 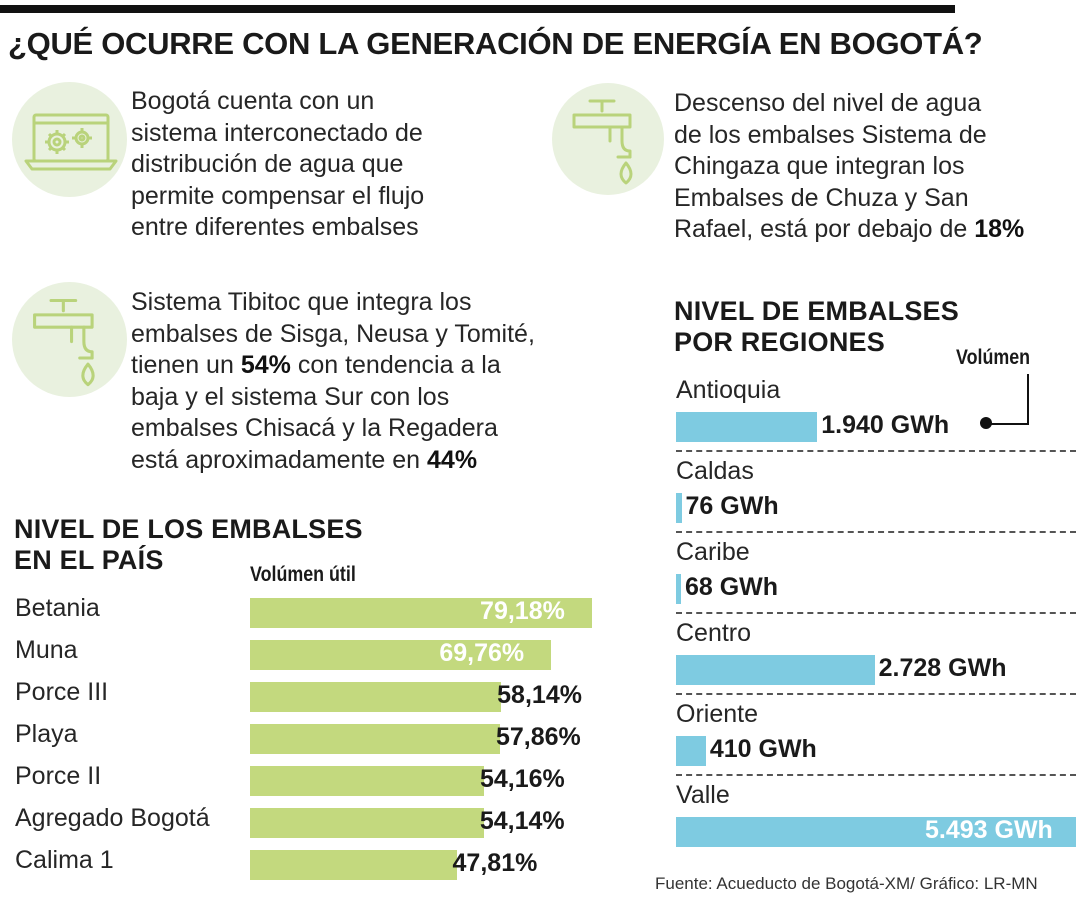 What do you see at coordinates (277, 132) in the screenshot?
I see `info-line: sistema interconectado de` at bounding box center [277, 132].